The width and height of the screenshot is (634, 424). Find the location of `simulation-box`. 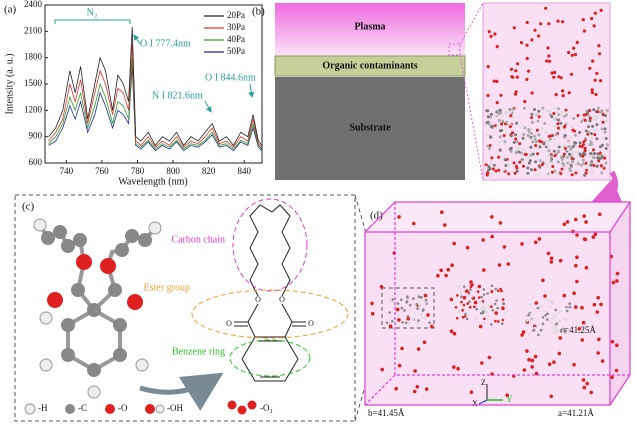

simulation-box is located at coordinates (546, 91).